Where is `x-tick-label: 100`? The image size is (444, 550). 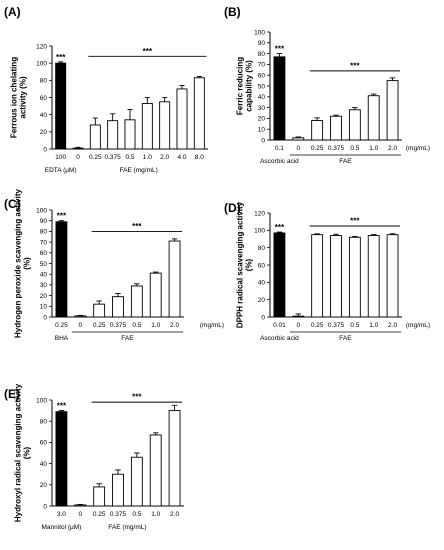
x-tick-label: 100 is located at coordinates (60, 157).